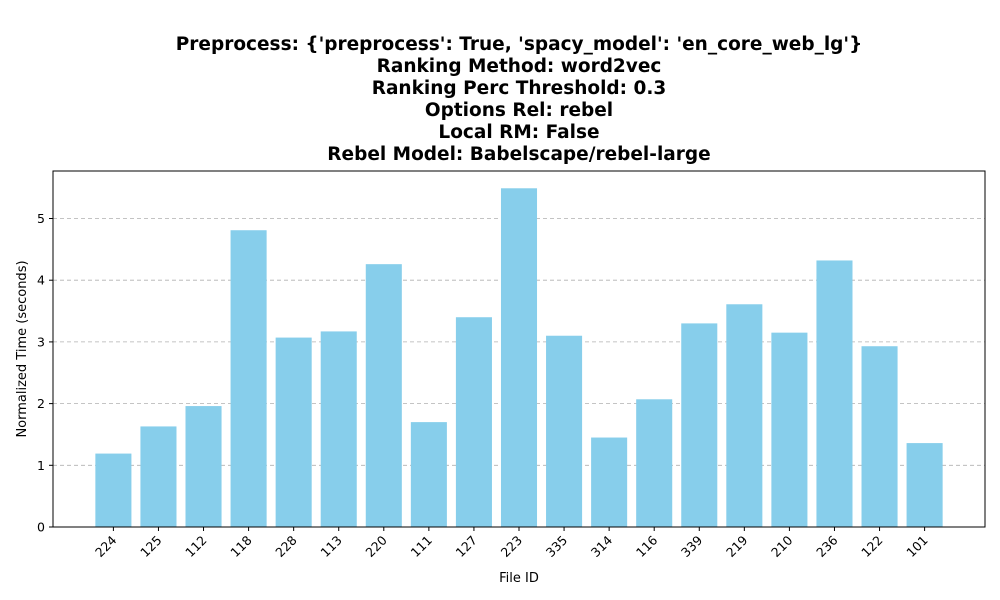 The width and height of the screenshot is (1000, 600). I want to click on x-tick-label-335: 335, so click(556, 546).